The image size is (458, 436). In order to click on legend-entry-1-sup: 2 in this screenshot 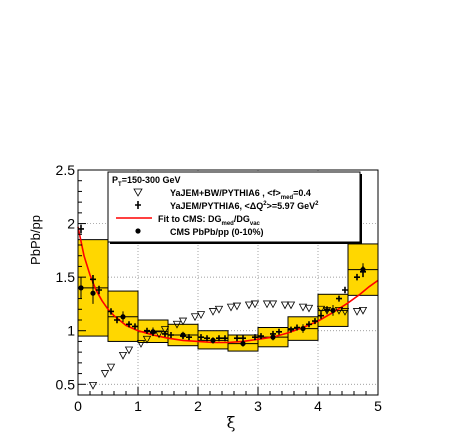, I will do `click(265, 204)`.